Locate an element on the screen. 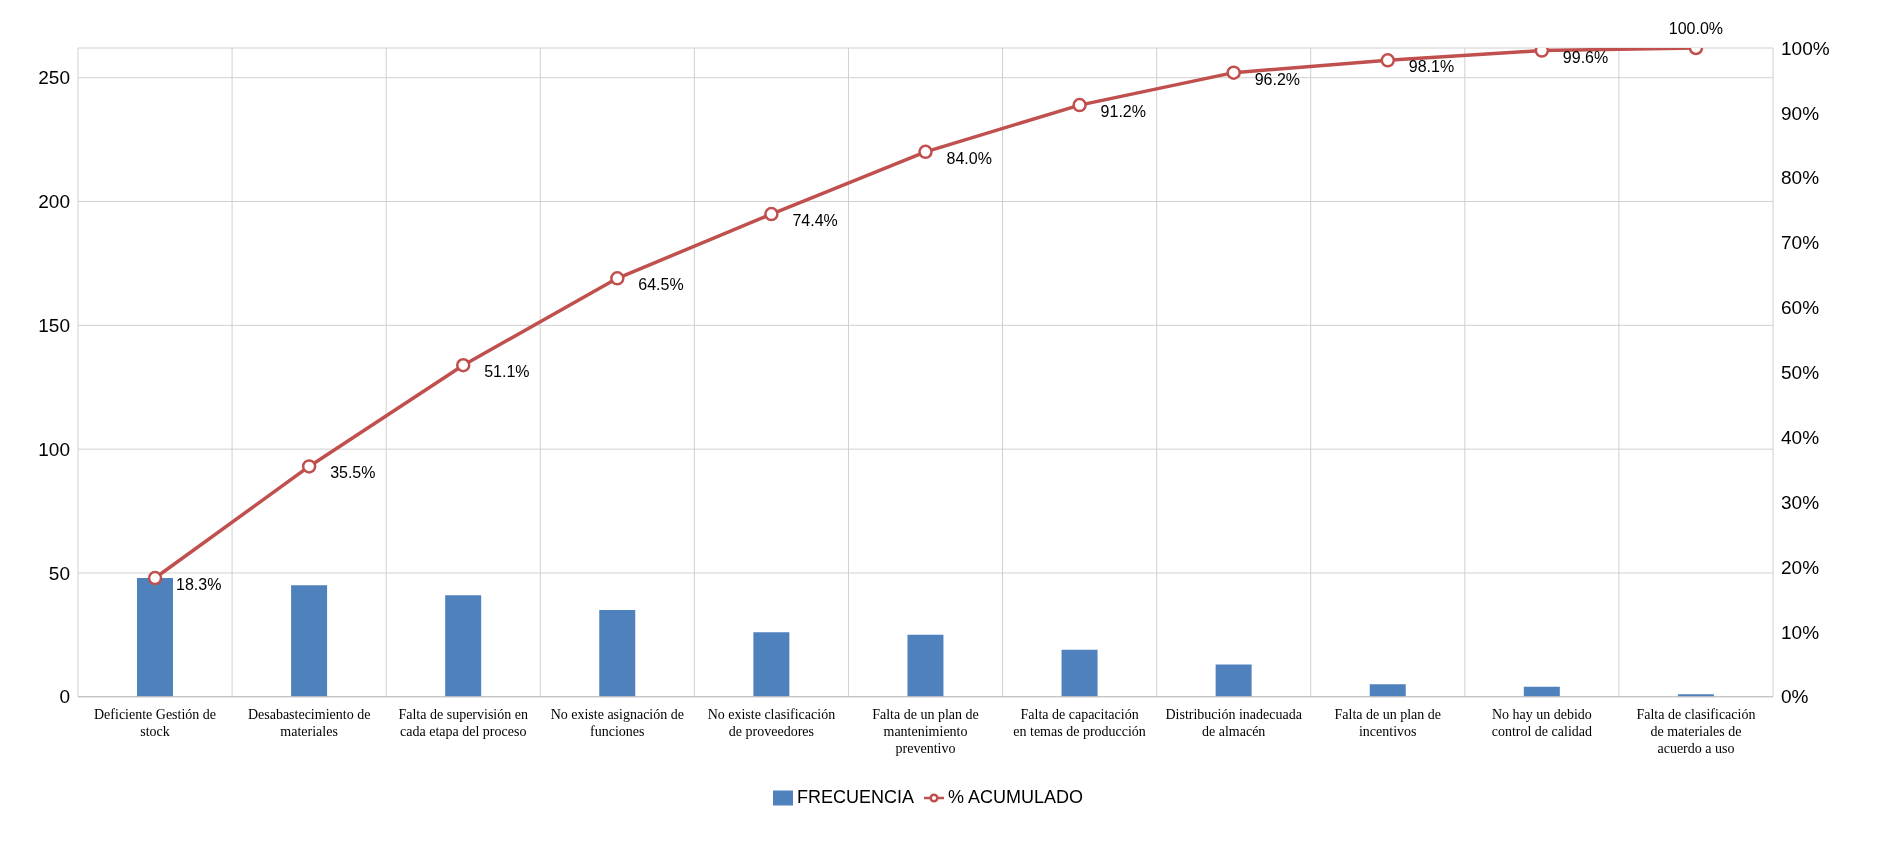  y-tick-label: 0 is located at coordinates (64, 697).